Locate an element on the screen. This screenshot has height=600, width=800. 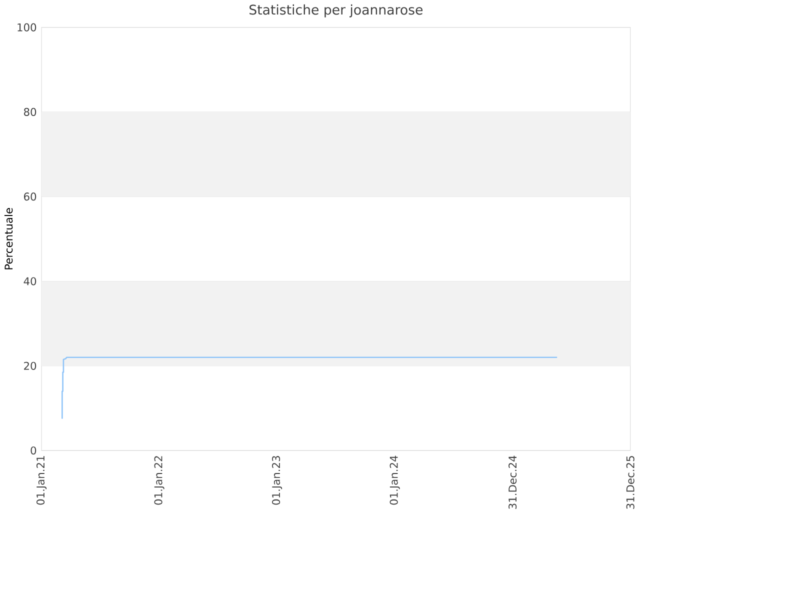
y-tick-label: 20 is located at coordinates (30, 366).